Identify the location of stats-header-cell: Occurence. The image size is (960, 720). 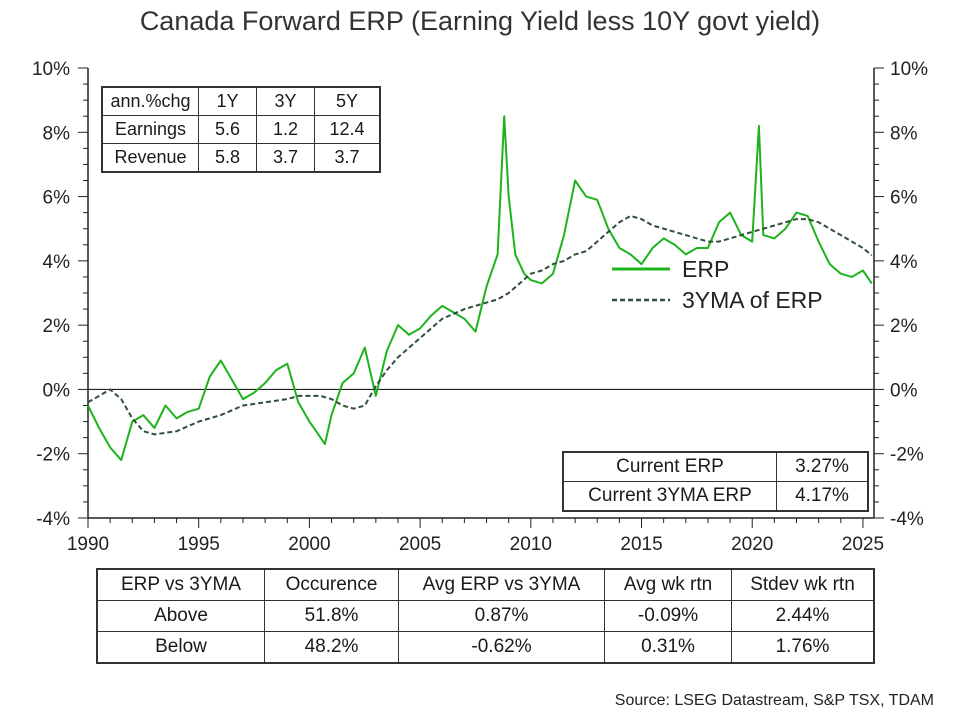
(331, 584).